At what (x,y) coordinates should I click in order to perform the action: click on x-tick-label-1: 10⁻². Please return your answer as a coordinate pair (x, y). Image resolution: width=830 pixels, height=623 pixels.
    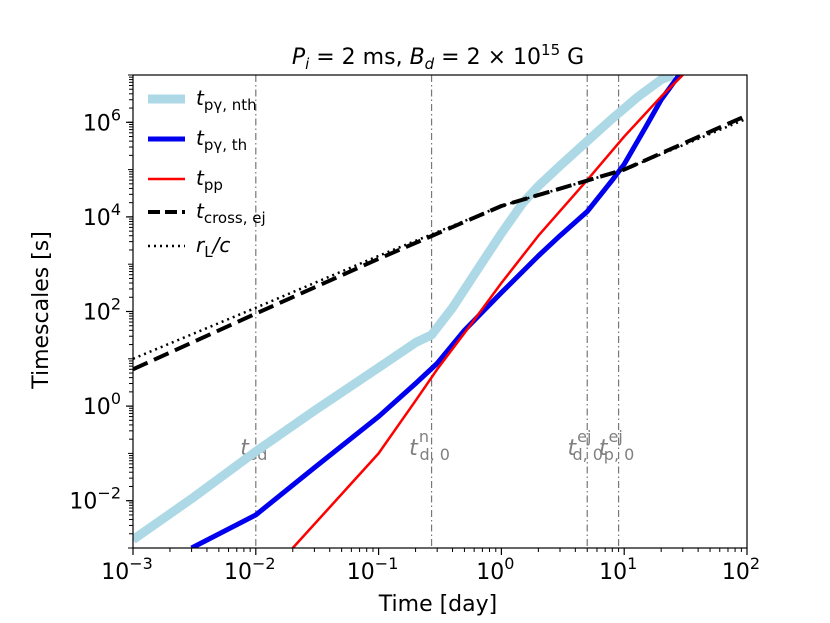
    Looking at the image, I should click on (250, 569).